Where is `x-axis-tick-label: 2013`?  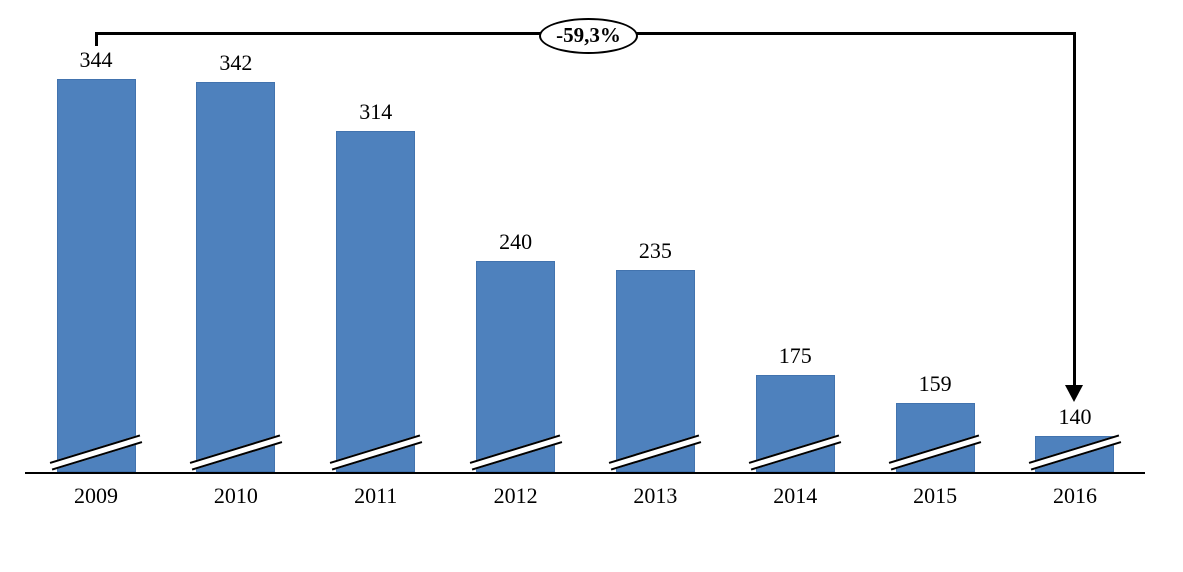 x-axis-tick-label: 2013 is located at coordinates (655, 495).